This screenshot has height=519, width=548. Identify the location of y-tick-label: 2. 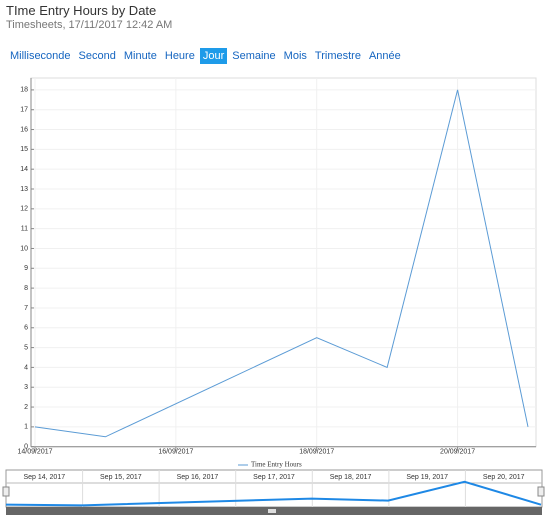
(26, 407).